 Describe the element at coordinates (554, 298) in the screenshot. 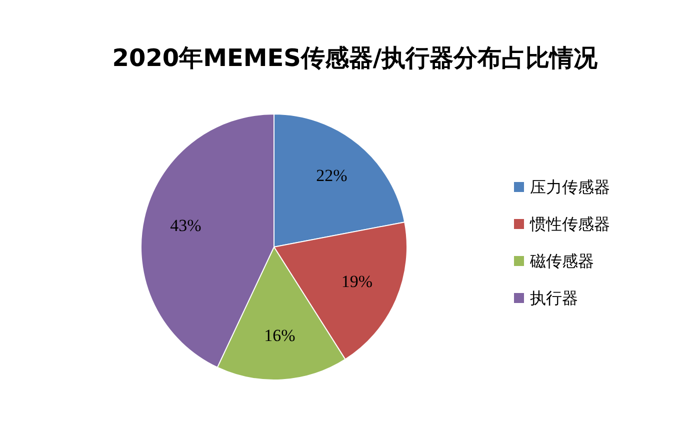

I see `legend-label: 执行器` at that location.